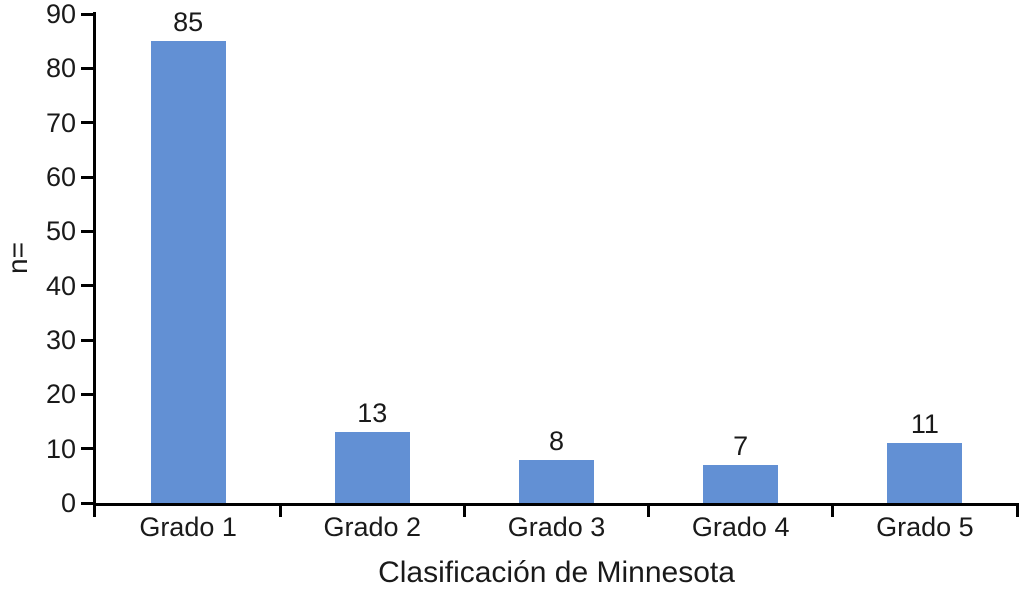 Image resolution: width=1024 pixels, height=596 pixels. I want to click on x-tick-label: Grado 5, so click(925, 527).